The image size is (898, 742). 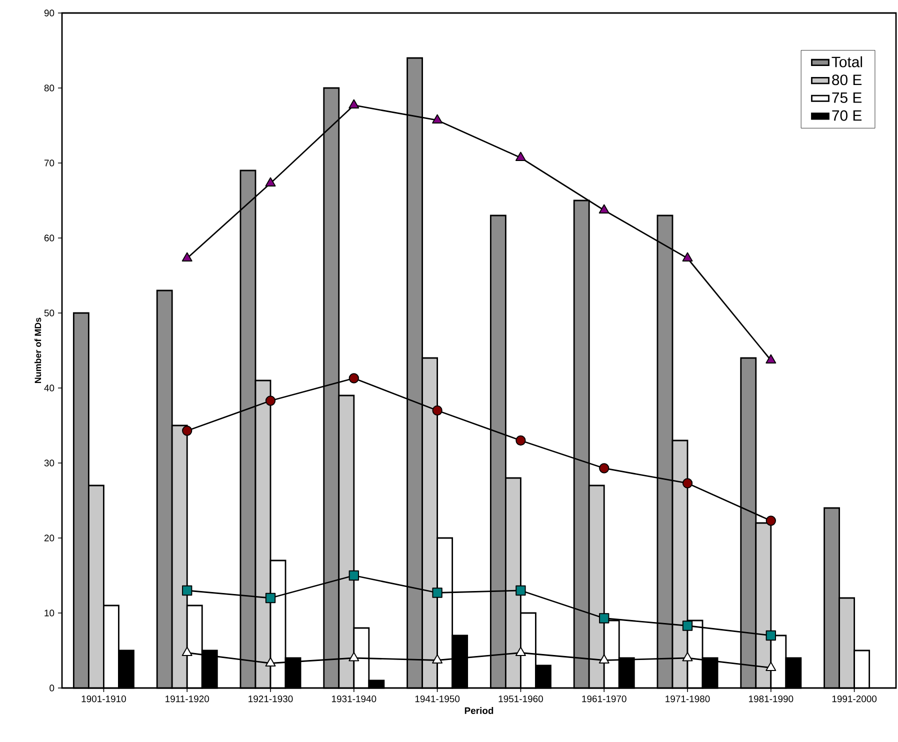 What do you see at coordinates (688, 699) in the screenshot?
I see `x-tick-label: 1971-1980` at bounding box center [688, 699].